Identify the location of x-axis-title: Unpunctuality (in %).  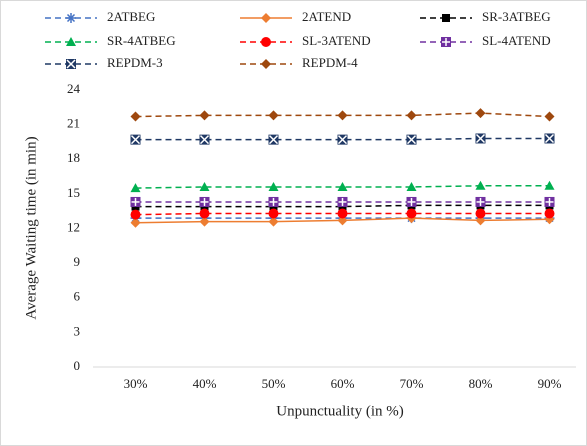
(339, 411).